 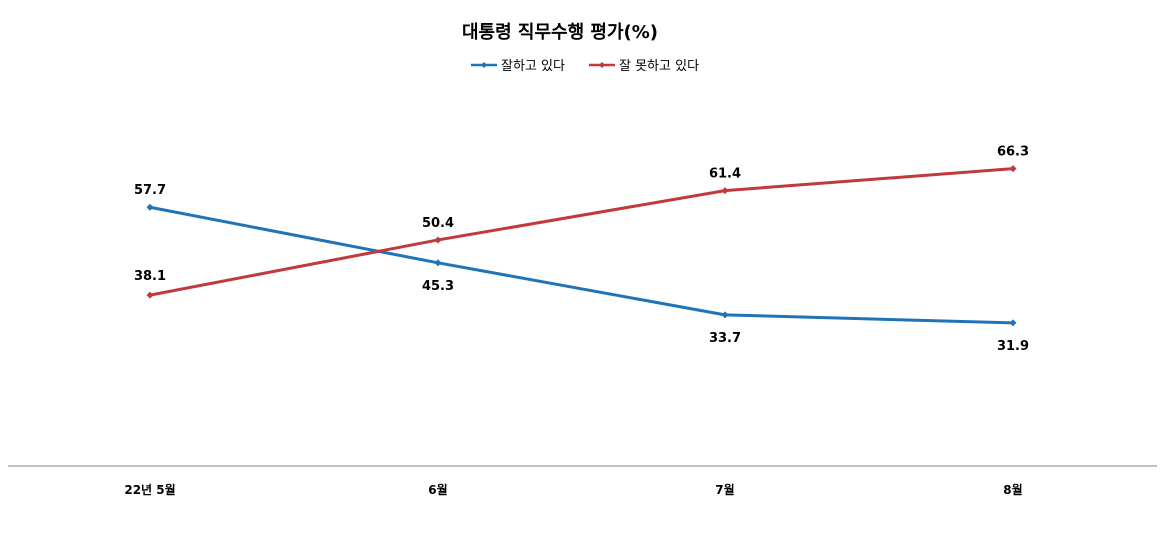 What do you see at coordinates (533, 66) in the screenshot?
I see `legend-label: 잘하고 있다` at bounding box center [533, 66].